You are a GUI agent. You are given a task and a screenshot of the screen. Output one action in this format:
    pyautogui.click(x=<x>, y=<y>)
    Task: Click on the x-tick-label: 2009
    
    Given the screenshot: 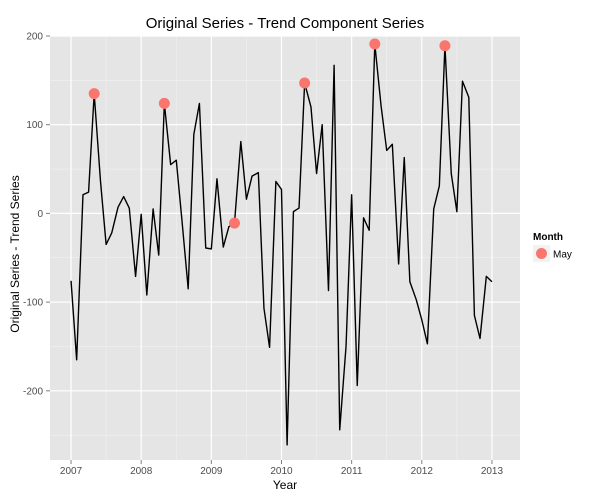 What is the action you would take?
    pyautogui.click(x=211, y=471)
    